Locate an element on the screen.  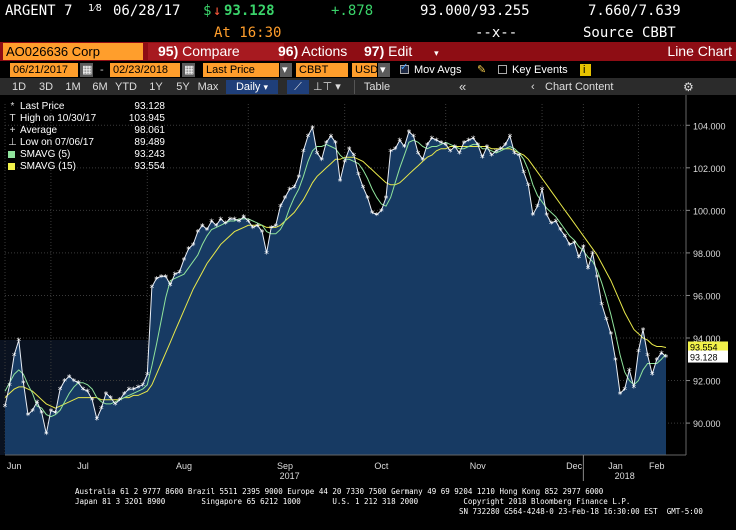
range-button-1m: 1M is located at coordinates (73, 87).